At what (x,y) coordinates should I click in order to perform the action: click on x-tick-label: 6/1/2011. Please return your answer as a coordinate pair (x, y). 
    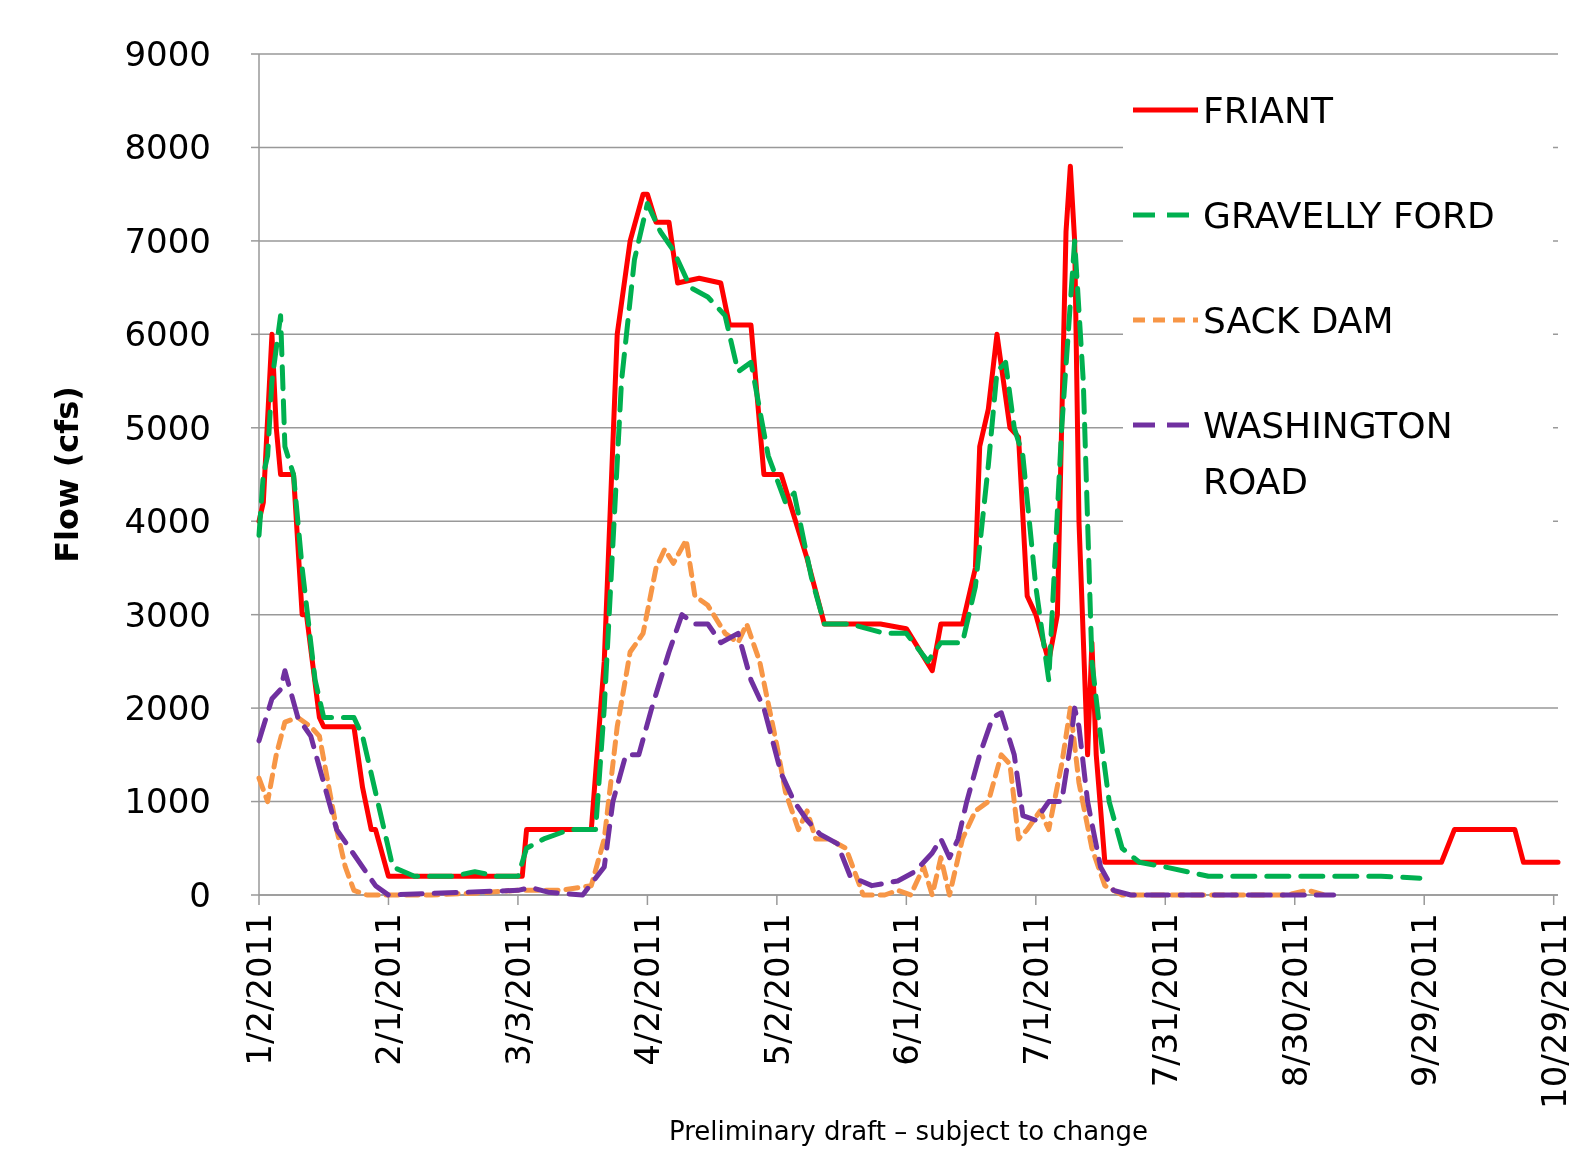
    Looking at the image, I should click on (906, 989).